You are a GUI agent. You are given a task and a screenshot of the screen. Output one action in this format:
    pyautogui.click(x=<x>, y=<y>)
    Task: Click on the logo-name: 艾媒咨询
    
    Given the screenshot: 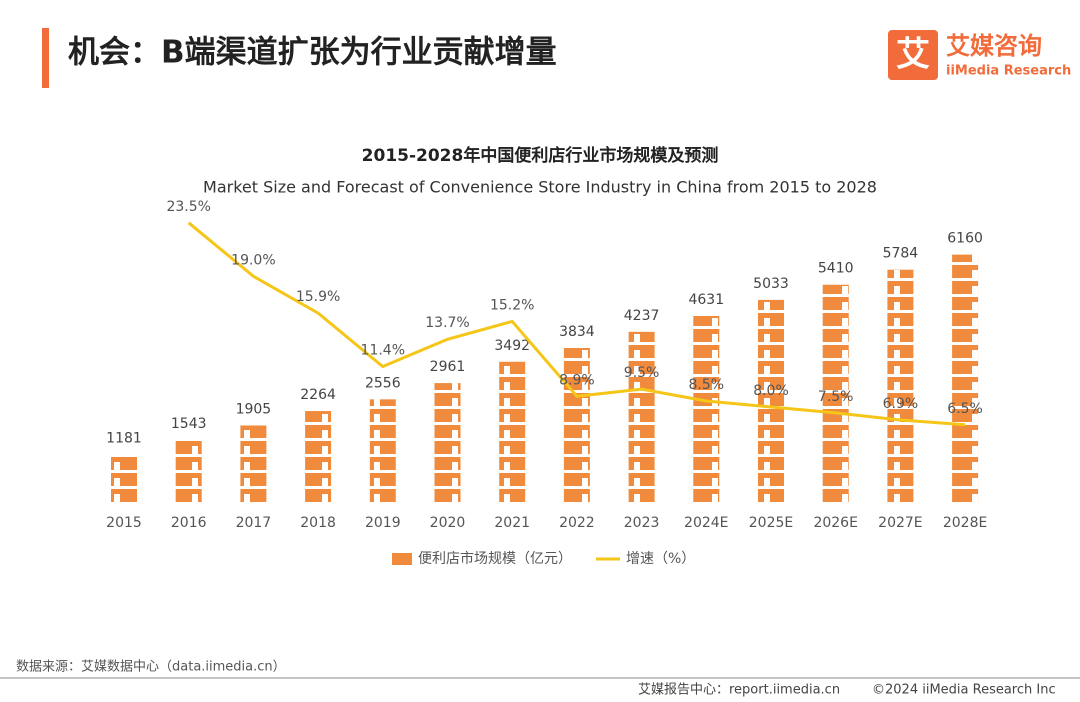 What is the action you would take?
    pyautogui.click(x=994, y=46)
    